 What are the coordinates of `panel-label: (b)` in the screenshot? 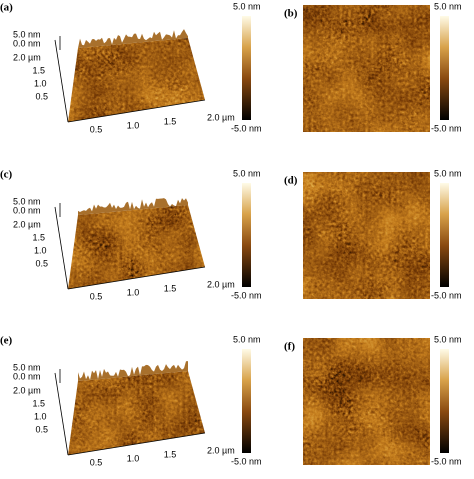 It's located at (291, 14).